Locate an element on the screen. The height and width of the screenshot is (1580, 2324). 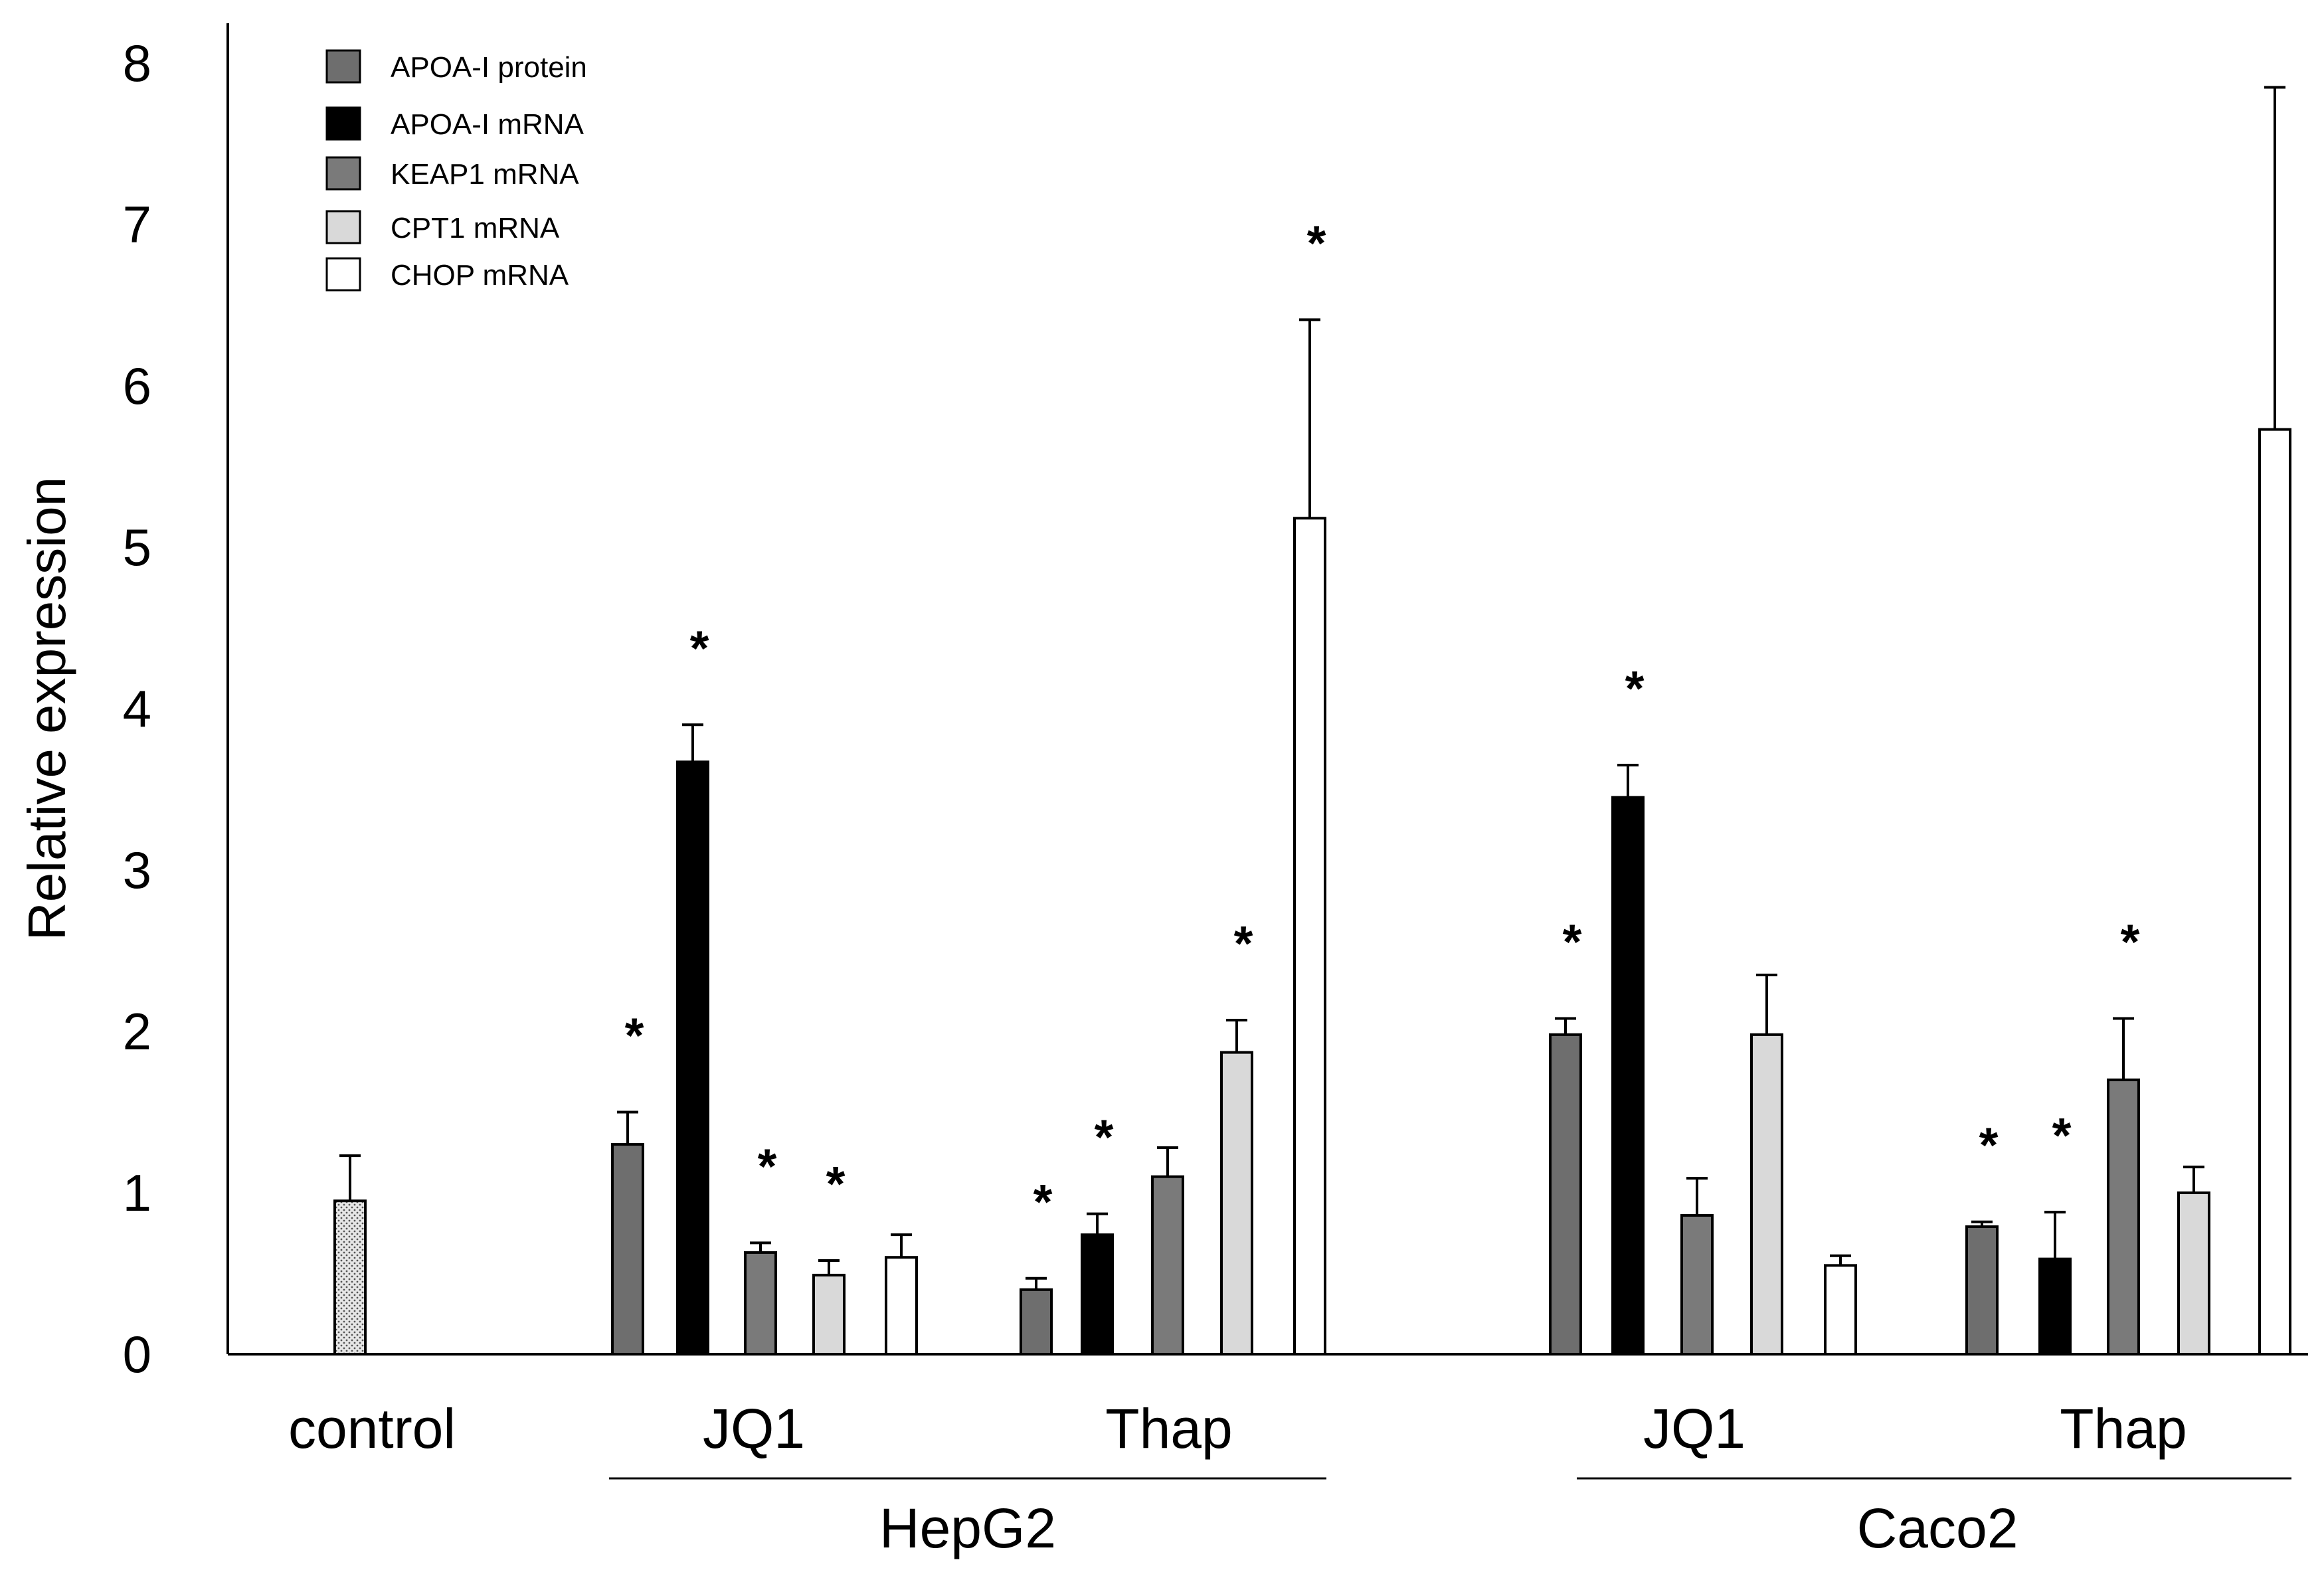
y-tick-label: 5 is located at coordinates (137, 547).